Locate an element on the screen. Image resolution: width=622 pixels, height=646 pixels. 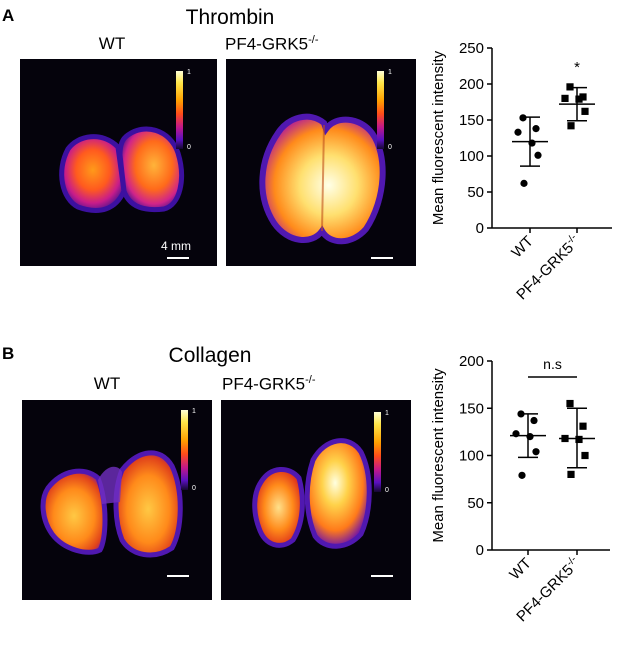
scale-bar-label: 4 mm is located at coordinates (176, 246).